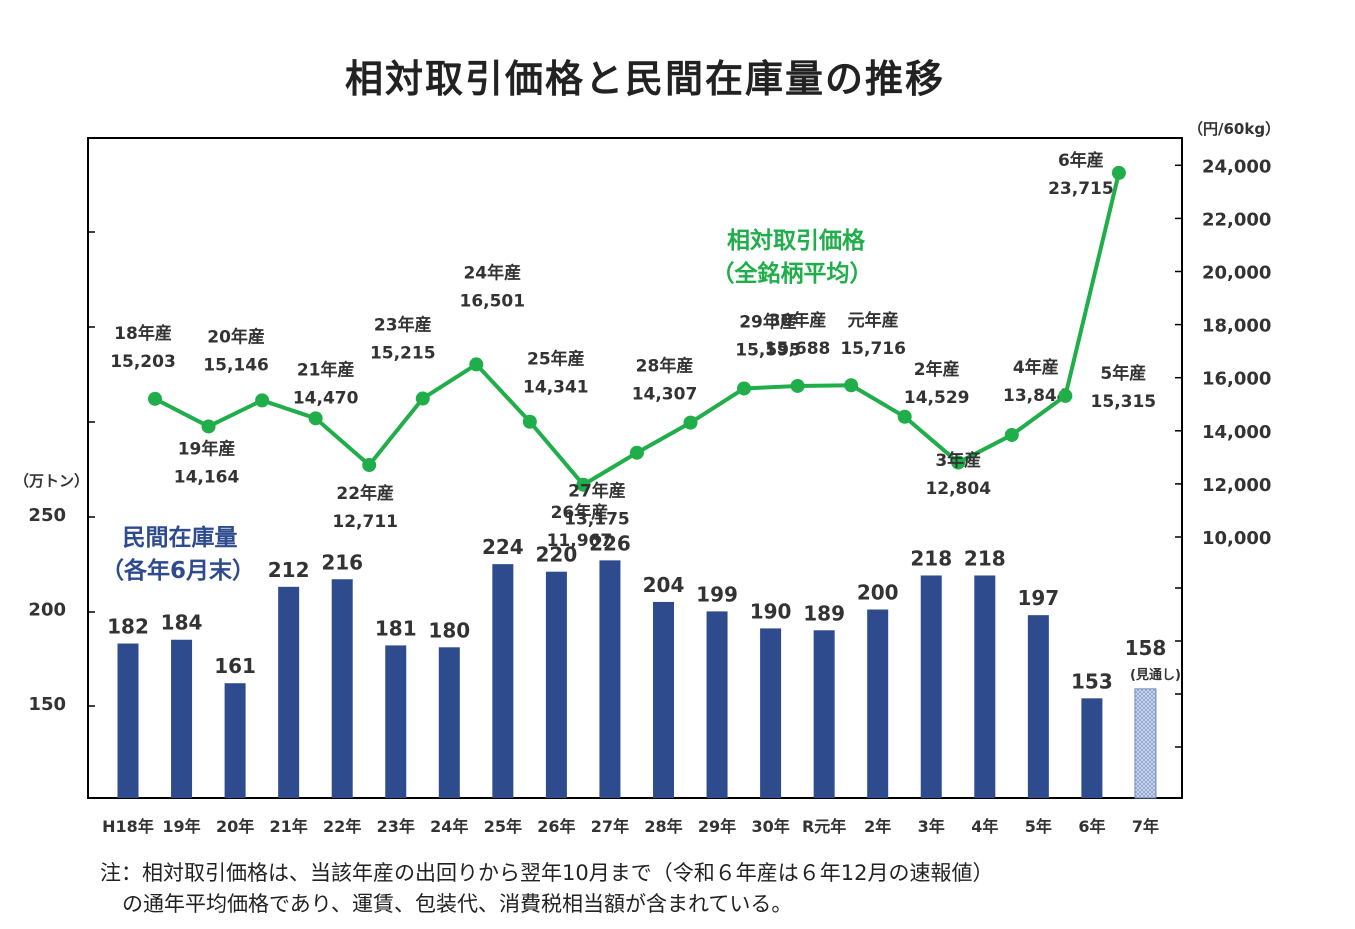  I want to click on stock-bar-value: 218, so click(985, 558).